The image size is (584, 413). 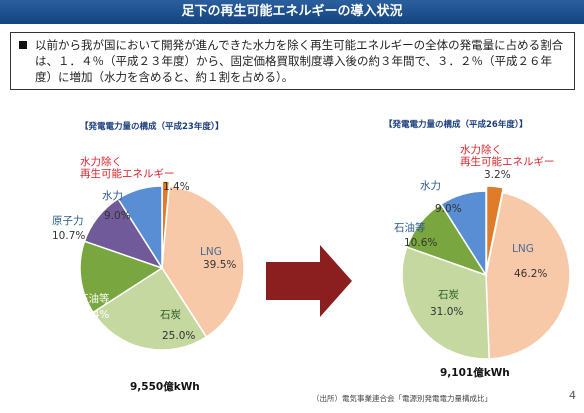 What do you see at coordinates (456, 125) in the screenshot?
I see `chart-title-h26: 【発電電力量の構成（平成26年度）】` at bounding box center [456, 125].